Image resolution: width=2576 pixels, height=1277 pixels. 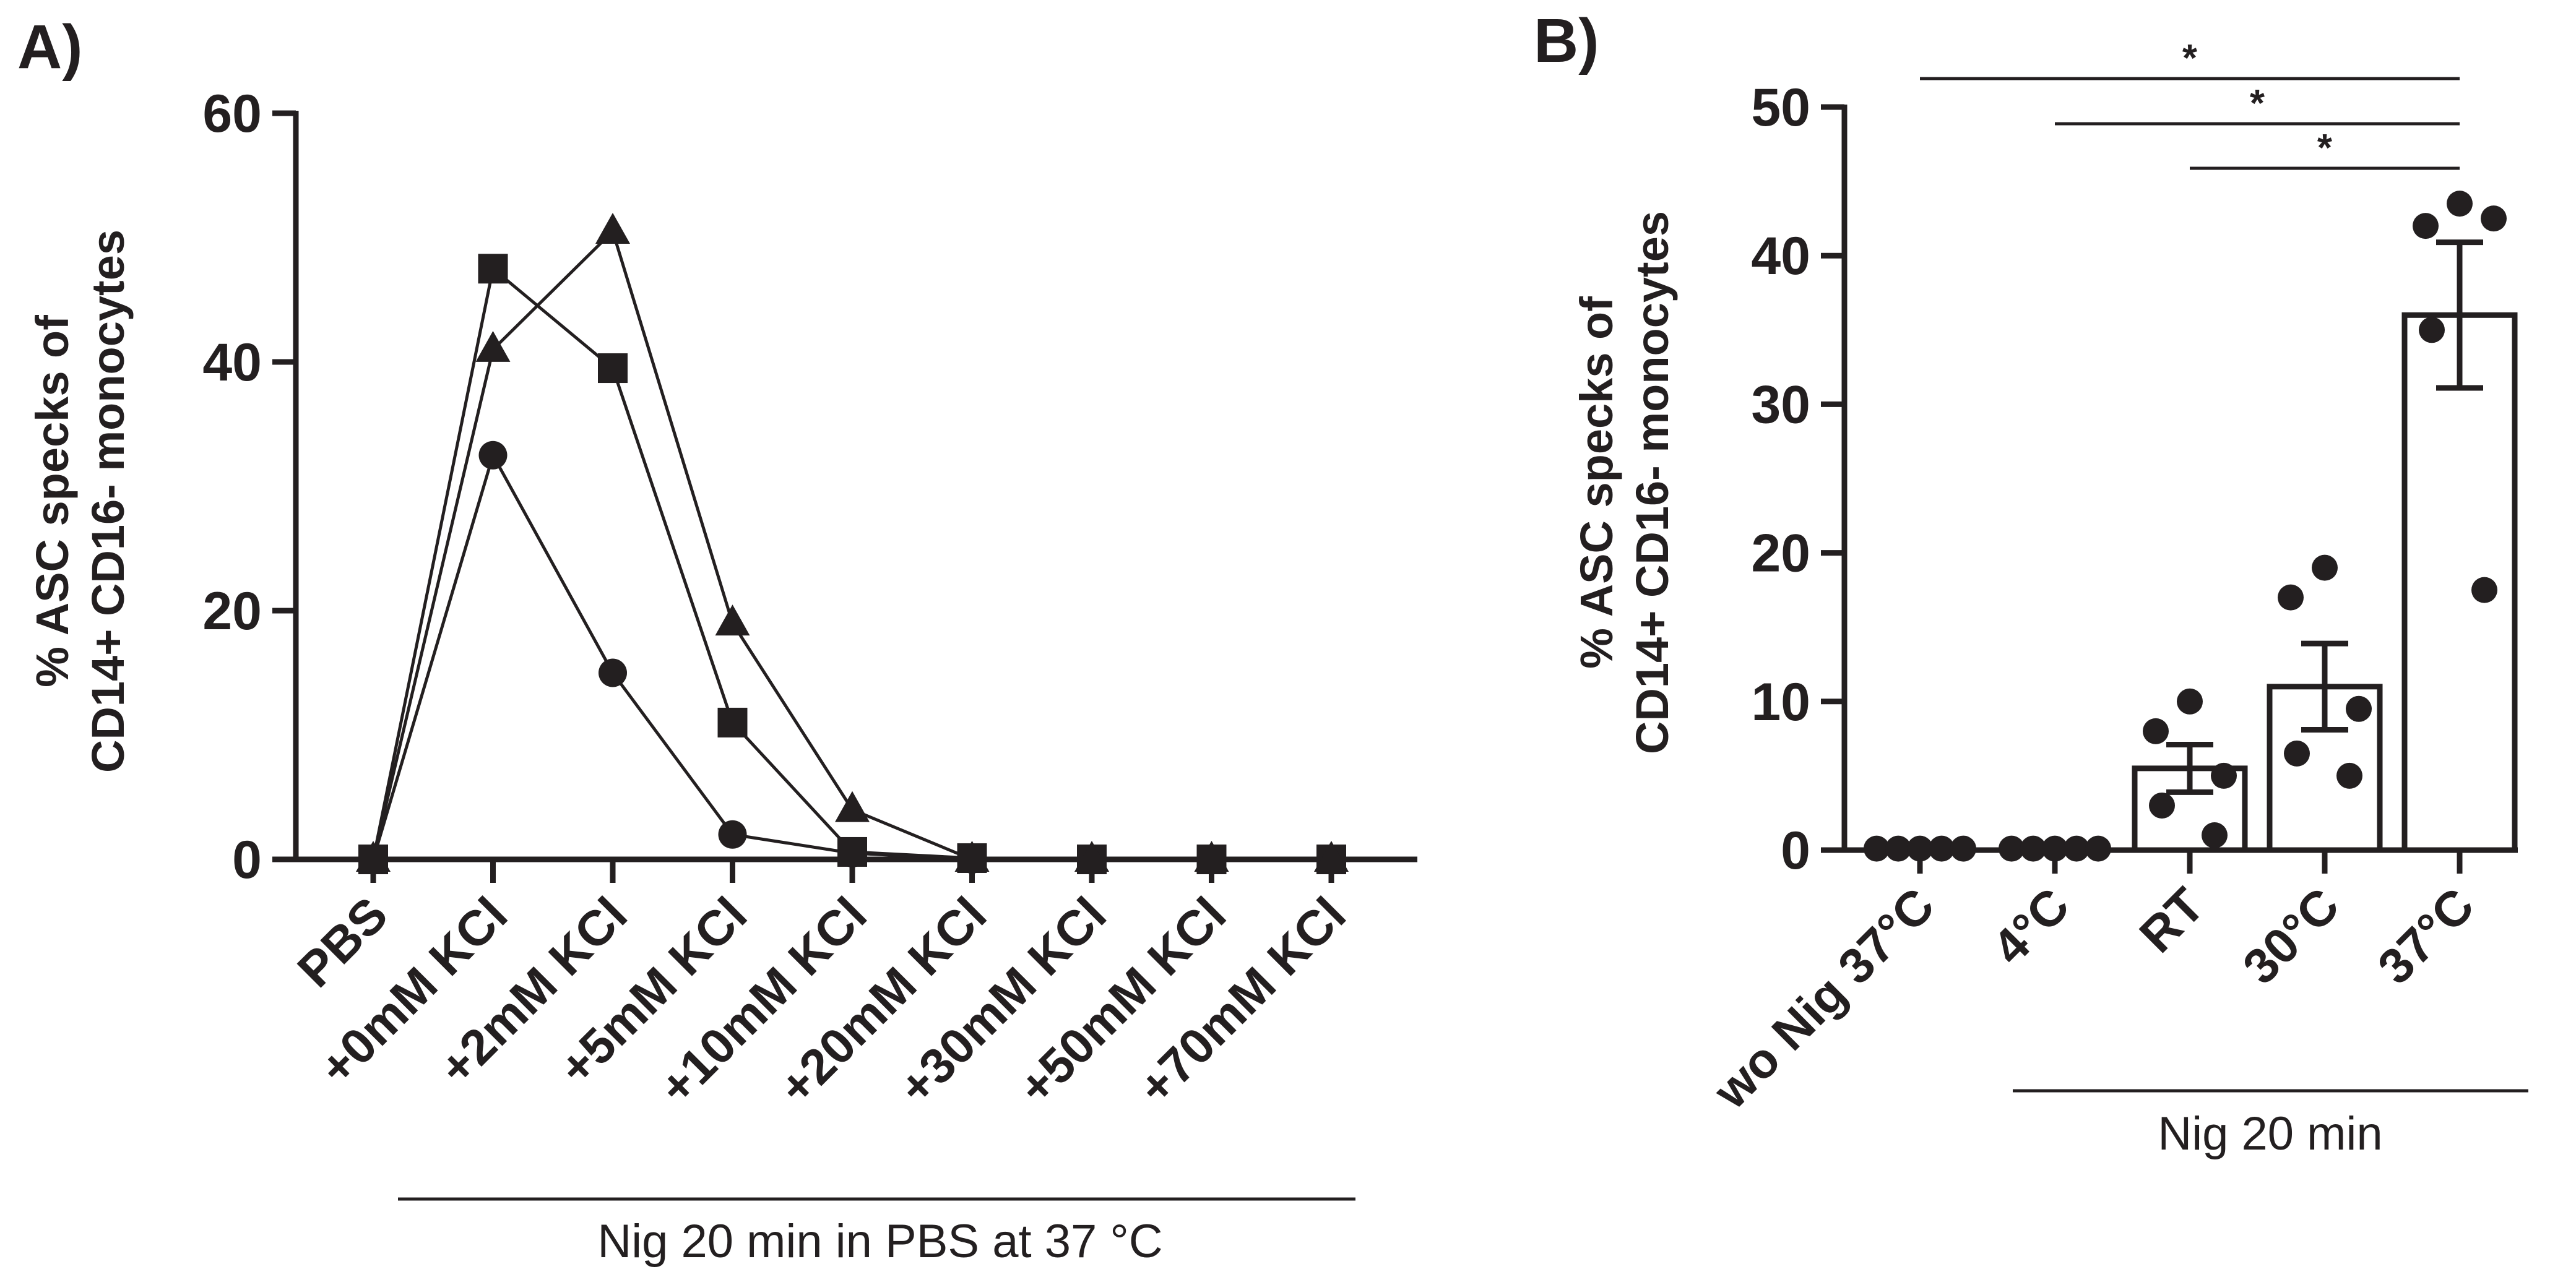 What do you see at coordinates (80, 501) in the screenshot?
I see `panel-a-ylabel: % ASC specks of CD14+ CD16- monocytes` at bounding box center [80, 501].